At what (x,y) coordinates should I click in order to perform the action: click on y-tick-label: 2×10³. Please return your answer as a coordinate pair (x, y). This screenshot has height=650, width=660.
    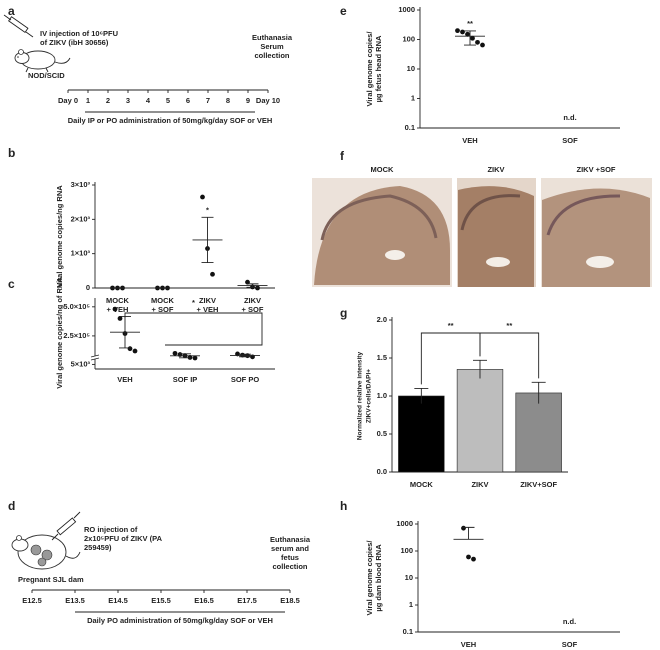
    Looking at the image, I should click on (81, 218).